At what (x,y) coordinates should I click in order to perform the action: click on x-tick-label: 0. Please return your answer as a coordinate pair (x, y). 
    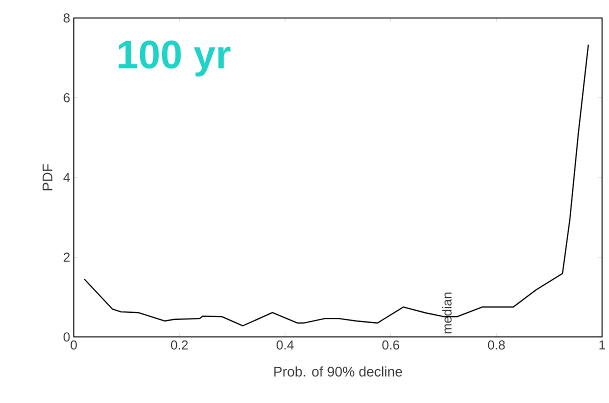
    Looking at the image, I should click on (73, 345).